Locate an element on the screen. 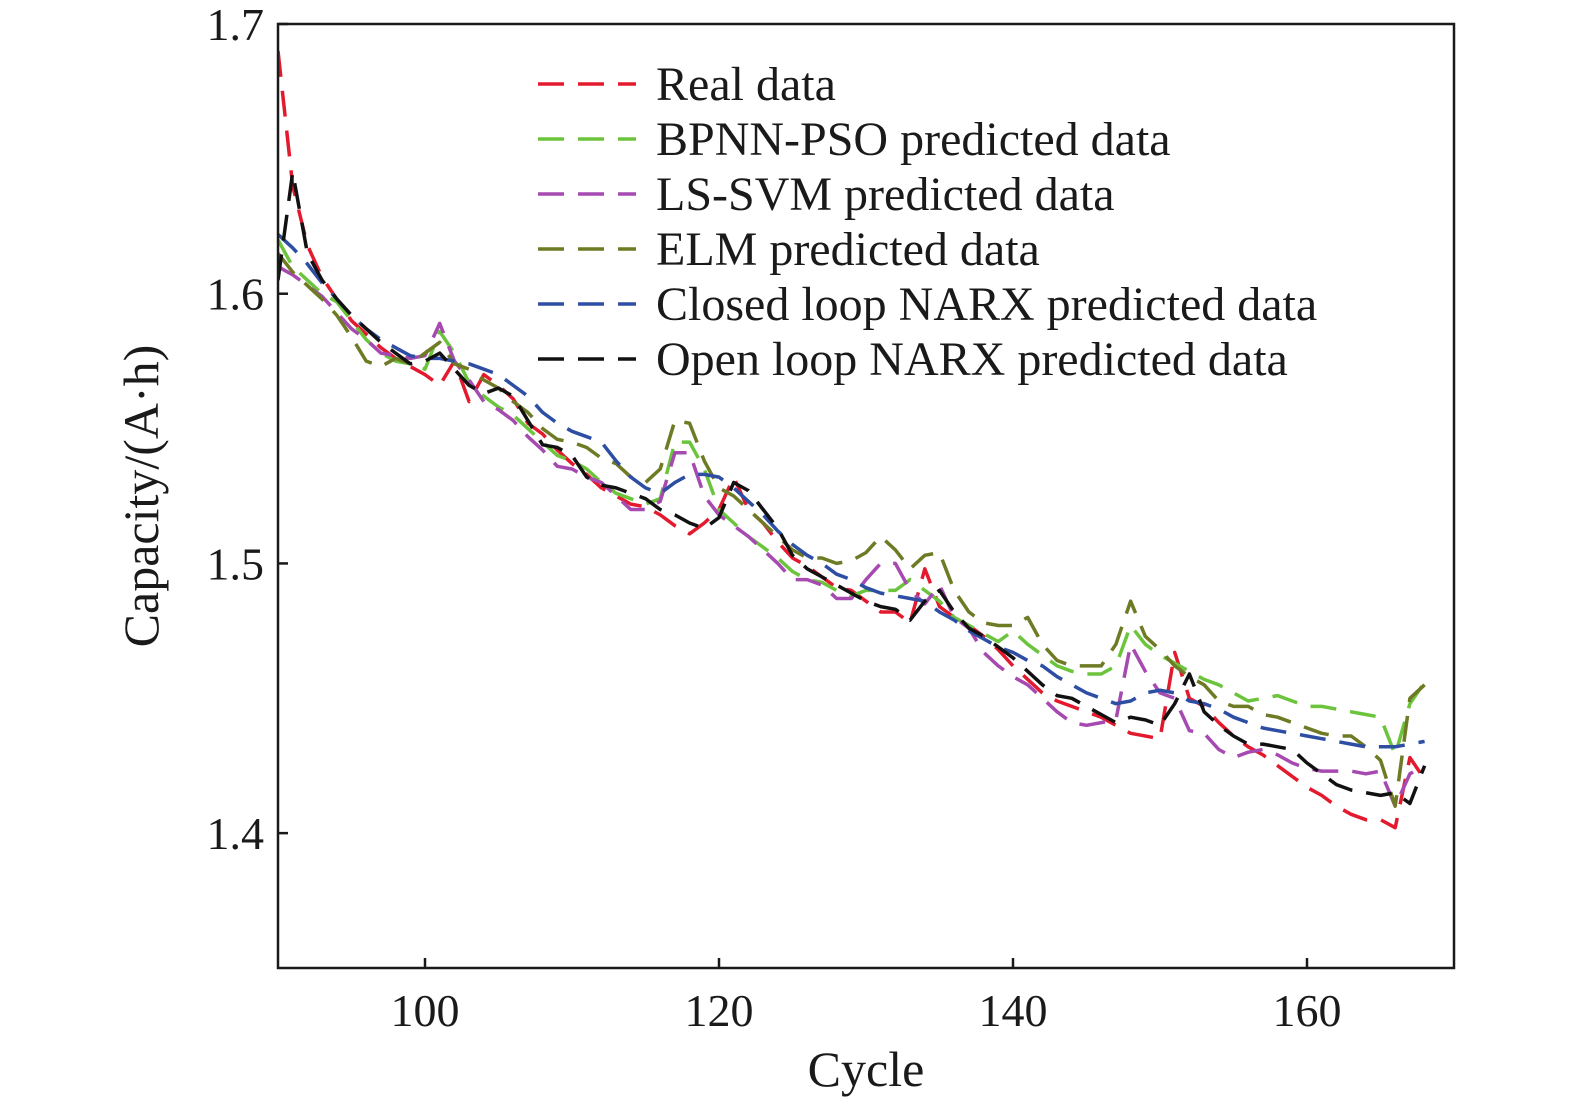 This screenshot has width=1575, height=1109. y-tick-label: 1.4 is located at coordinates (236, 833).